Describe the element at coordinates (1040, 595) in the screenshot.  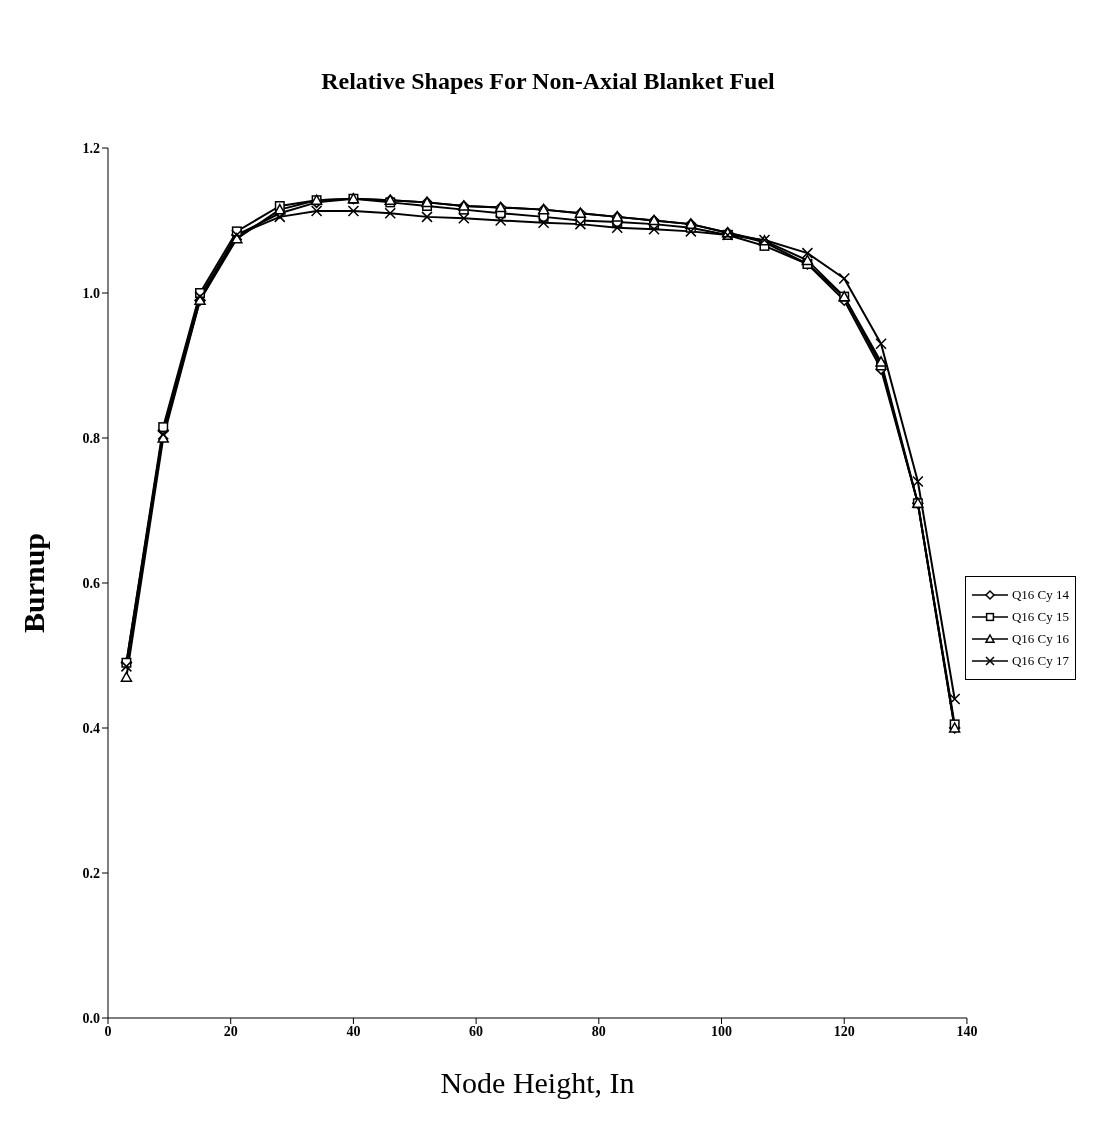
I see `legend-label: Q16 Cy 14` at that location.